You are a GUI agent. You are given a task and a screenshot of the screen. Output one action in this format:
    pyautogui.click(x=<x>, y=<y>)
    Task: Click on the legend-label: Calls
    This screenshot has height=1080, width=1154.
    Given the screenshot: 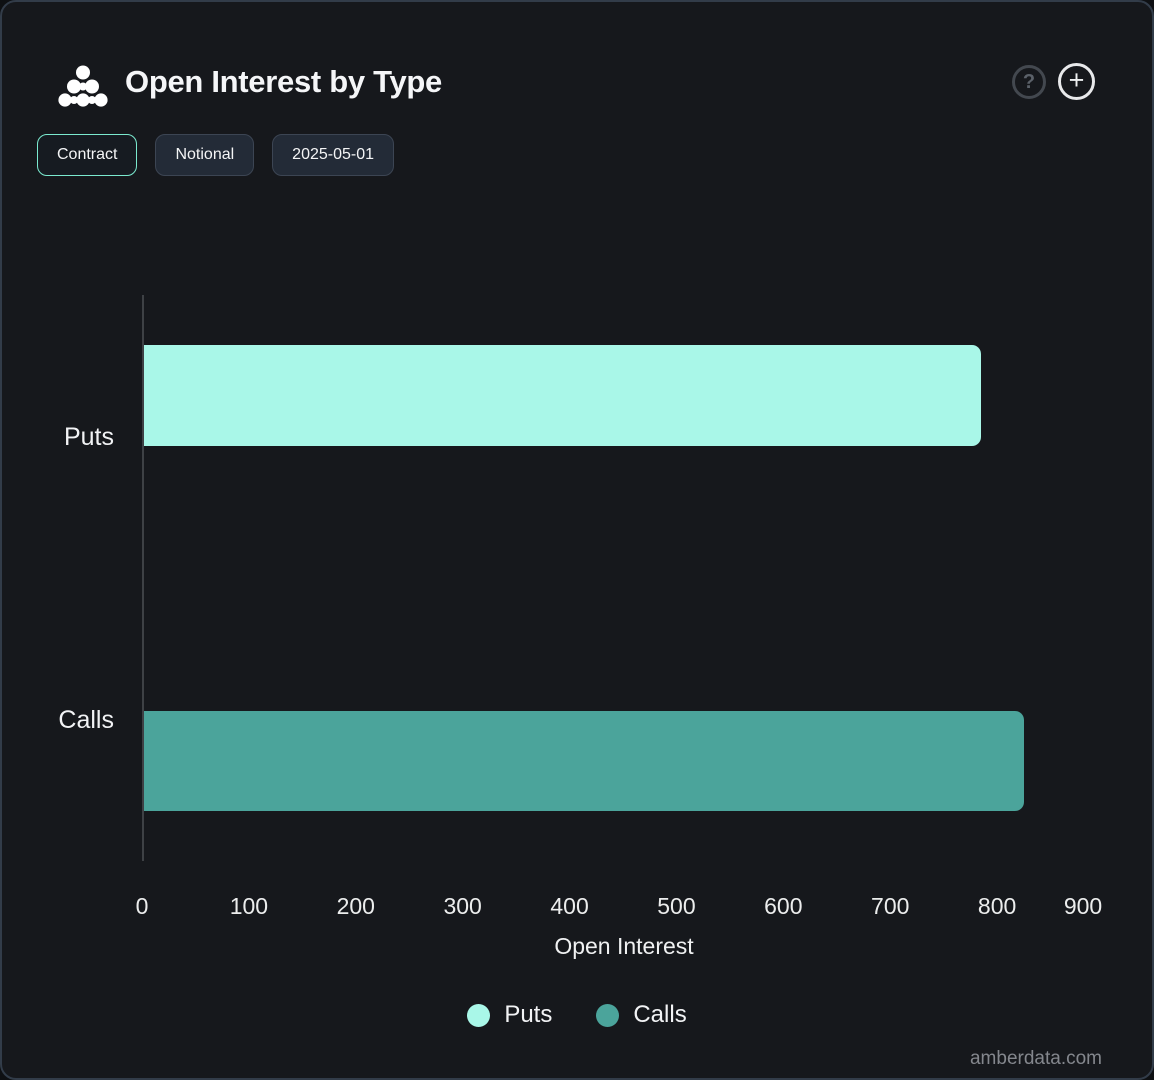 What is the action you would take?
    pyautogui.click(x=660, y=1014)
    